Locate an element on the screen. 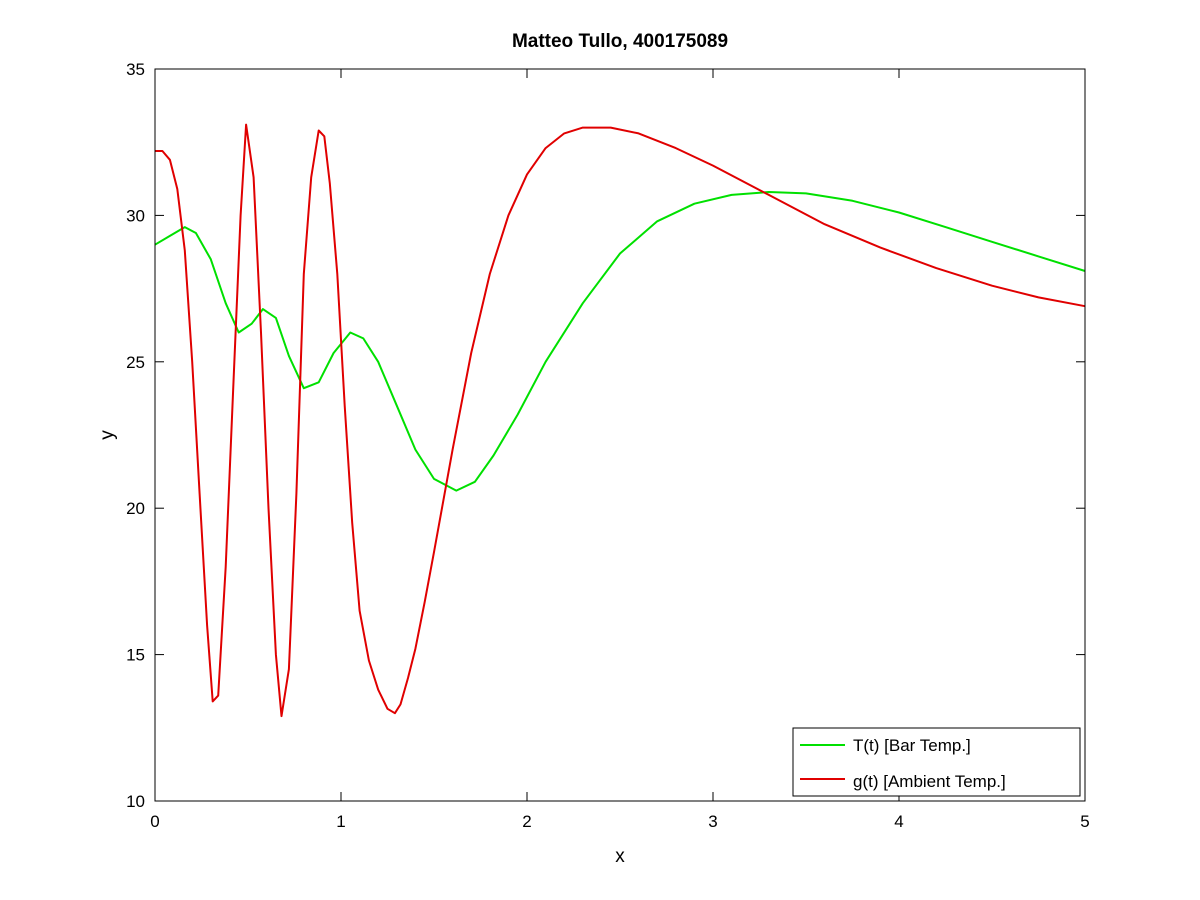 The image size is (1200, 900). x-tick-label: 1 is located at coordinates (340, 821).